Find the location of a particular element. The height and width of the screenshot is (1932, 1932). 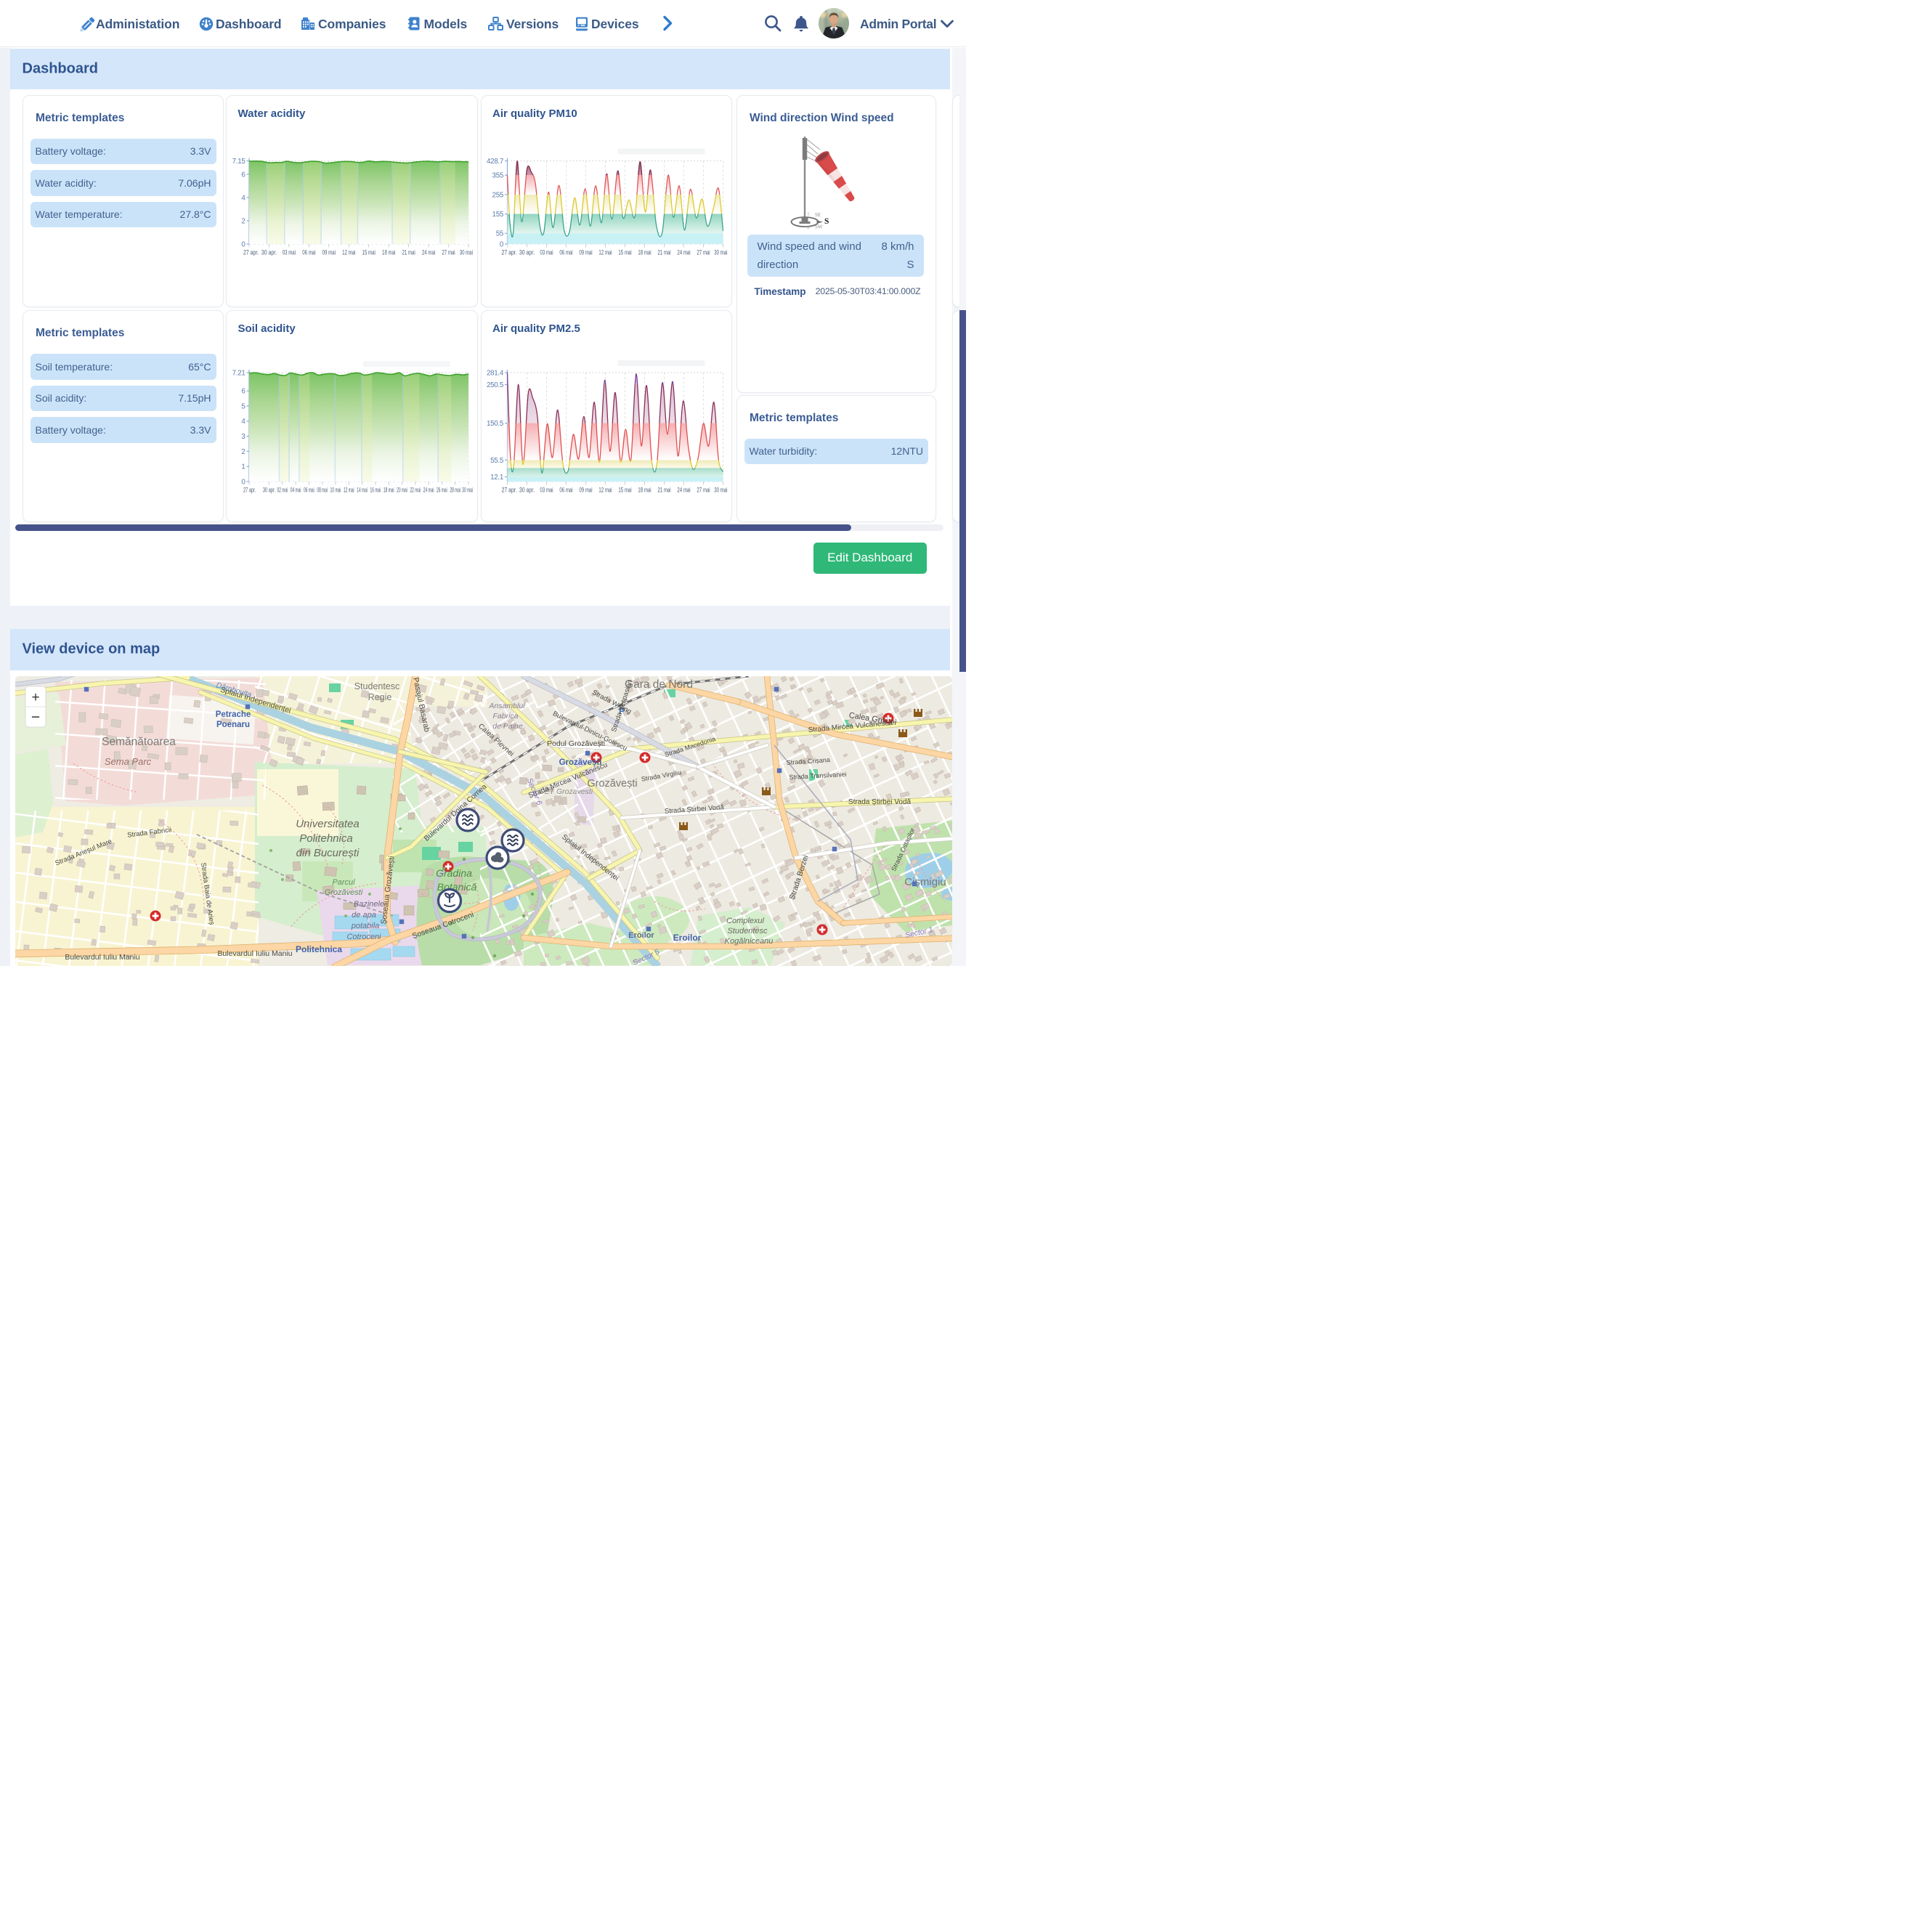

svg-text: E is located at coordinates (808, 214).